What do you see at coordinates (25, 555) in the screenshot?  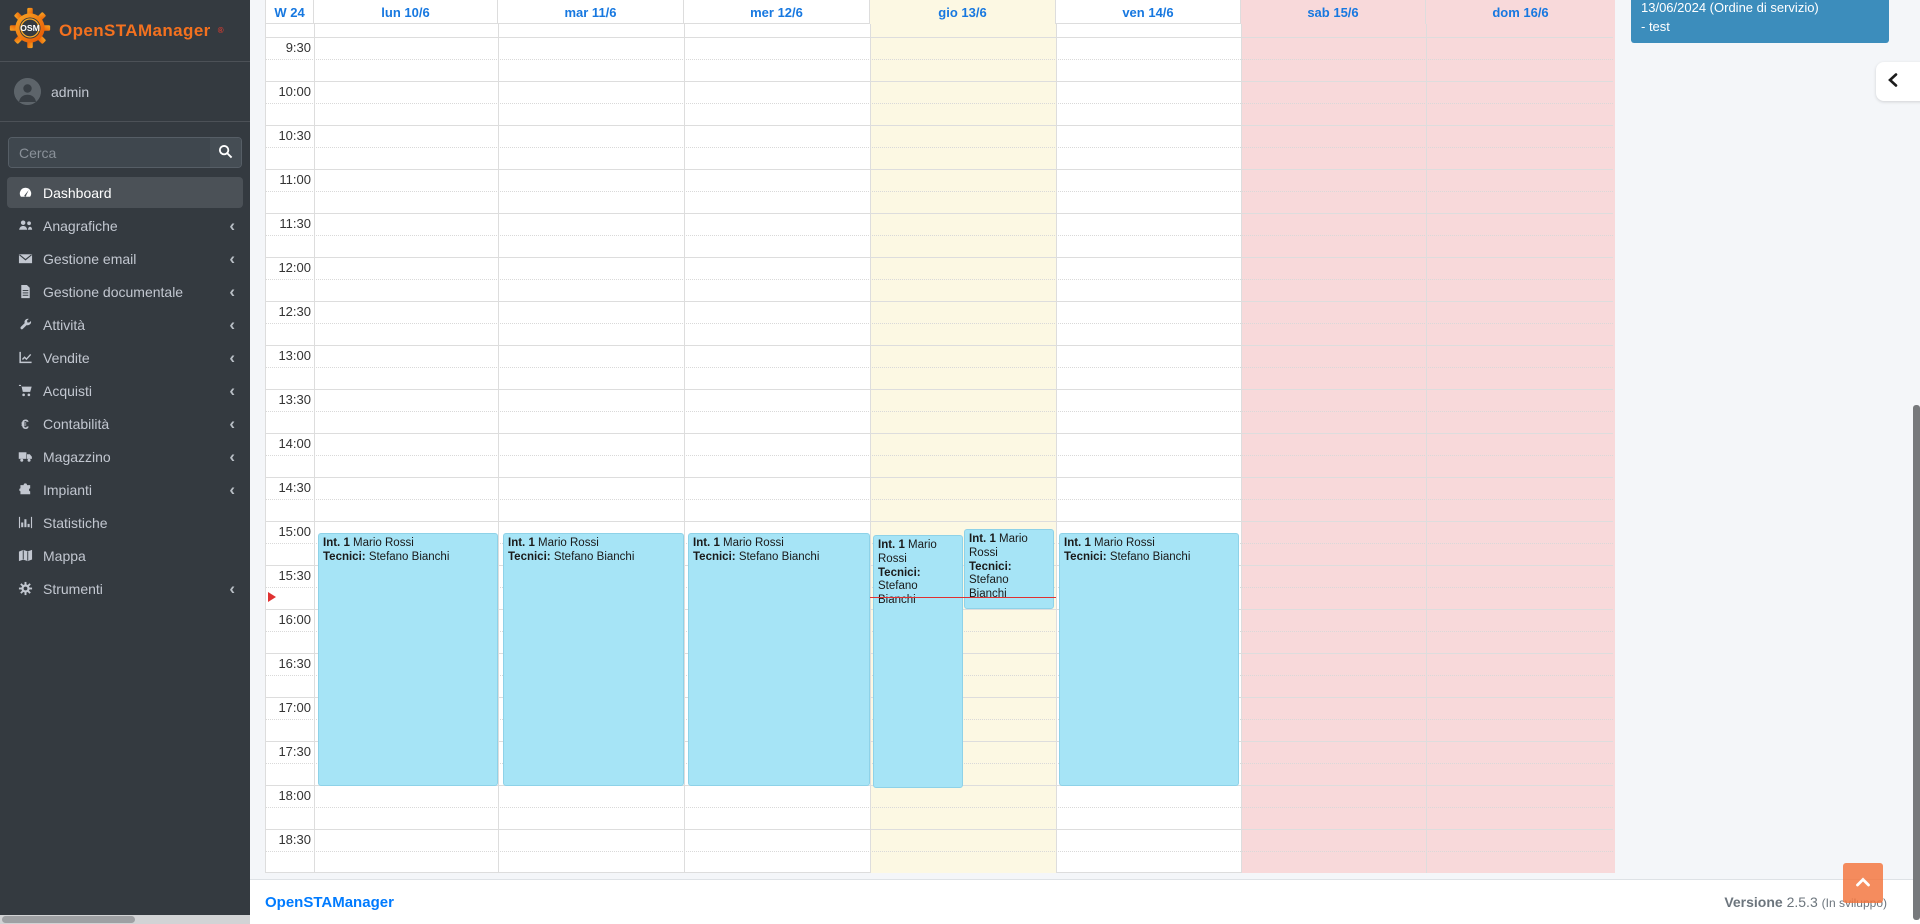 I see `map-icon` at bounding box center [25, 555].